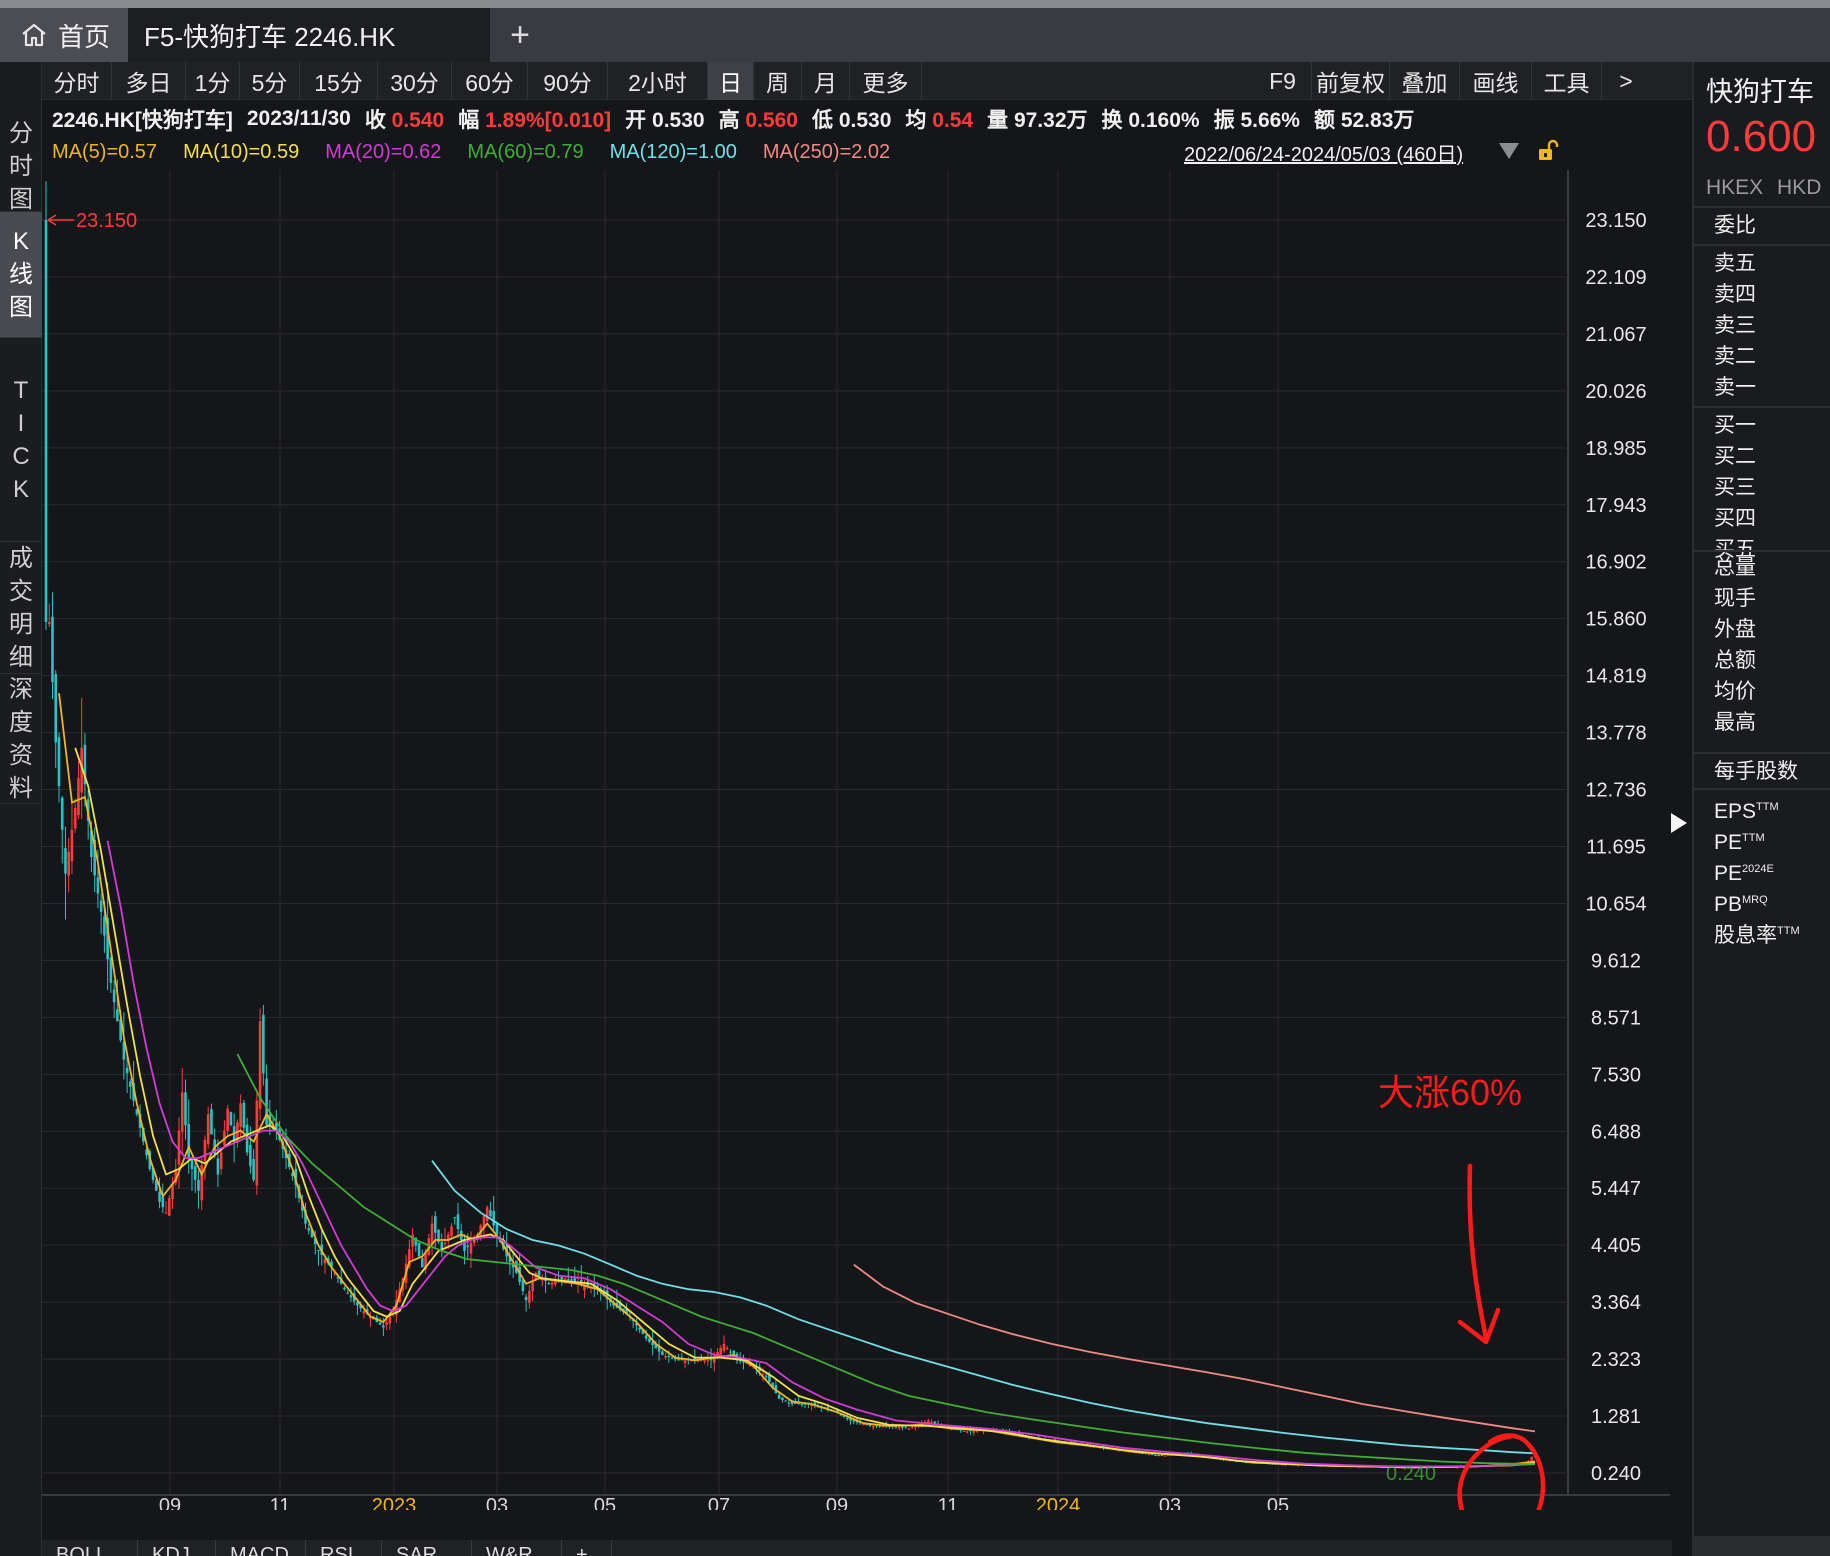 This screenshot has height=1556, width=1830. What do you see at coordinates (1112, 120) in the screenshot?
I see `turnover-label: 换` at bounding box center [1112, 120].